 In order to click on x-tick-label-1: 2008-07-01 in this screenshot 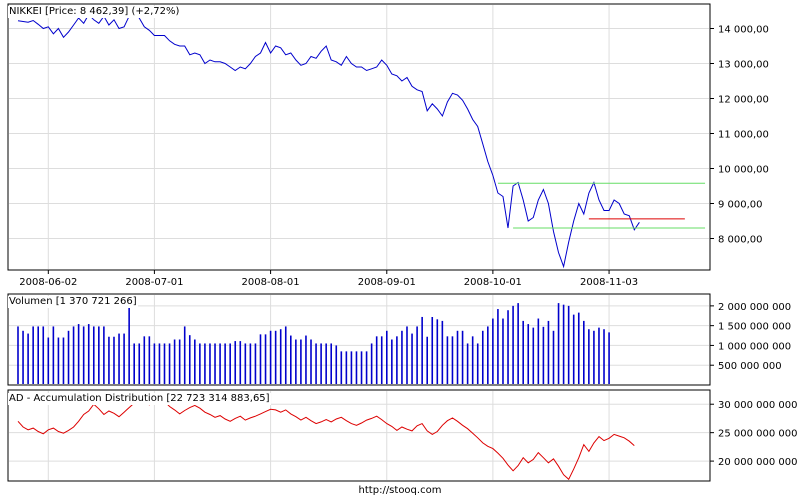, I will do `click(154, 282)`.